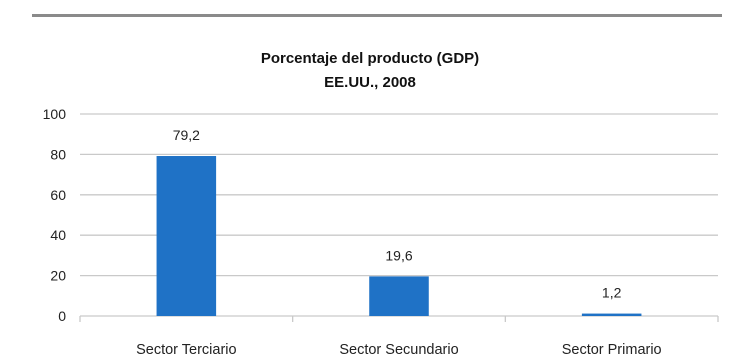 This screenshot has height=358, width=740. Describe the element at coordinates (398, 350) in the screenshot. I see `x-tick-label: Sector Secundario` at that location.